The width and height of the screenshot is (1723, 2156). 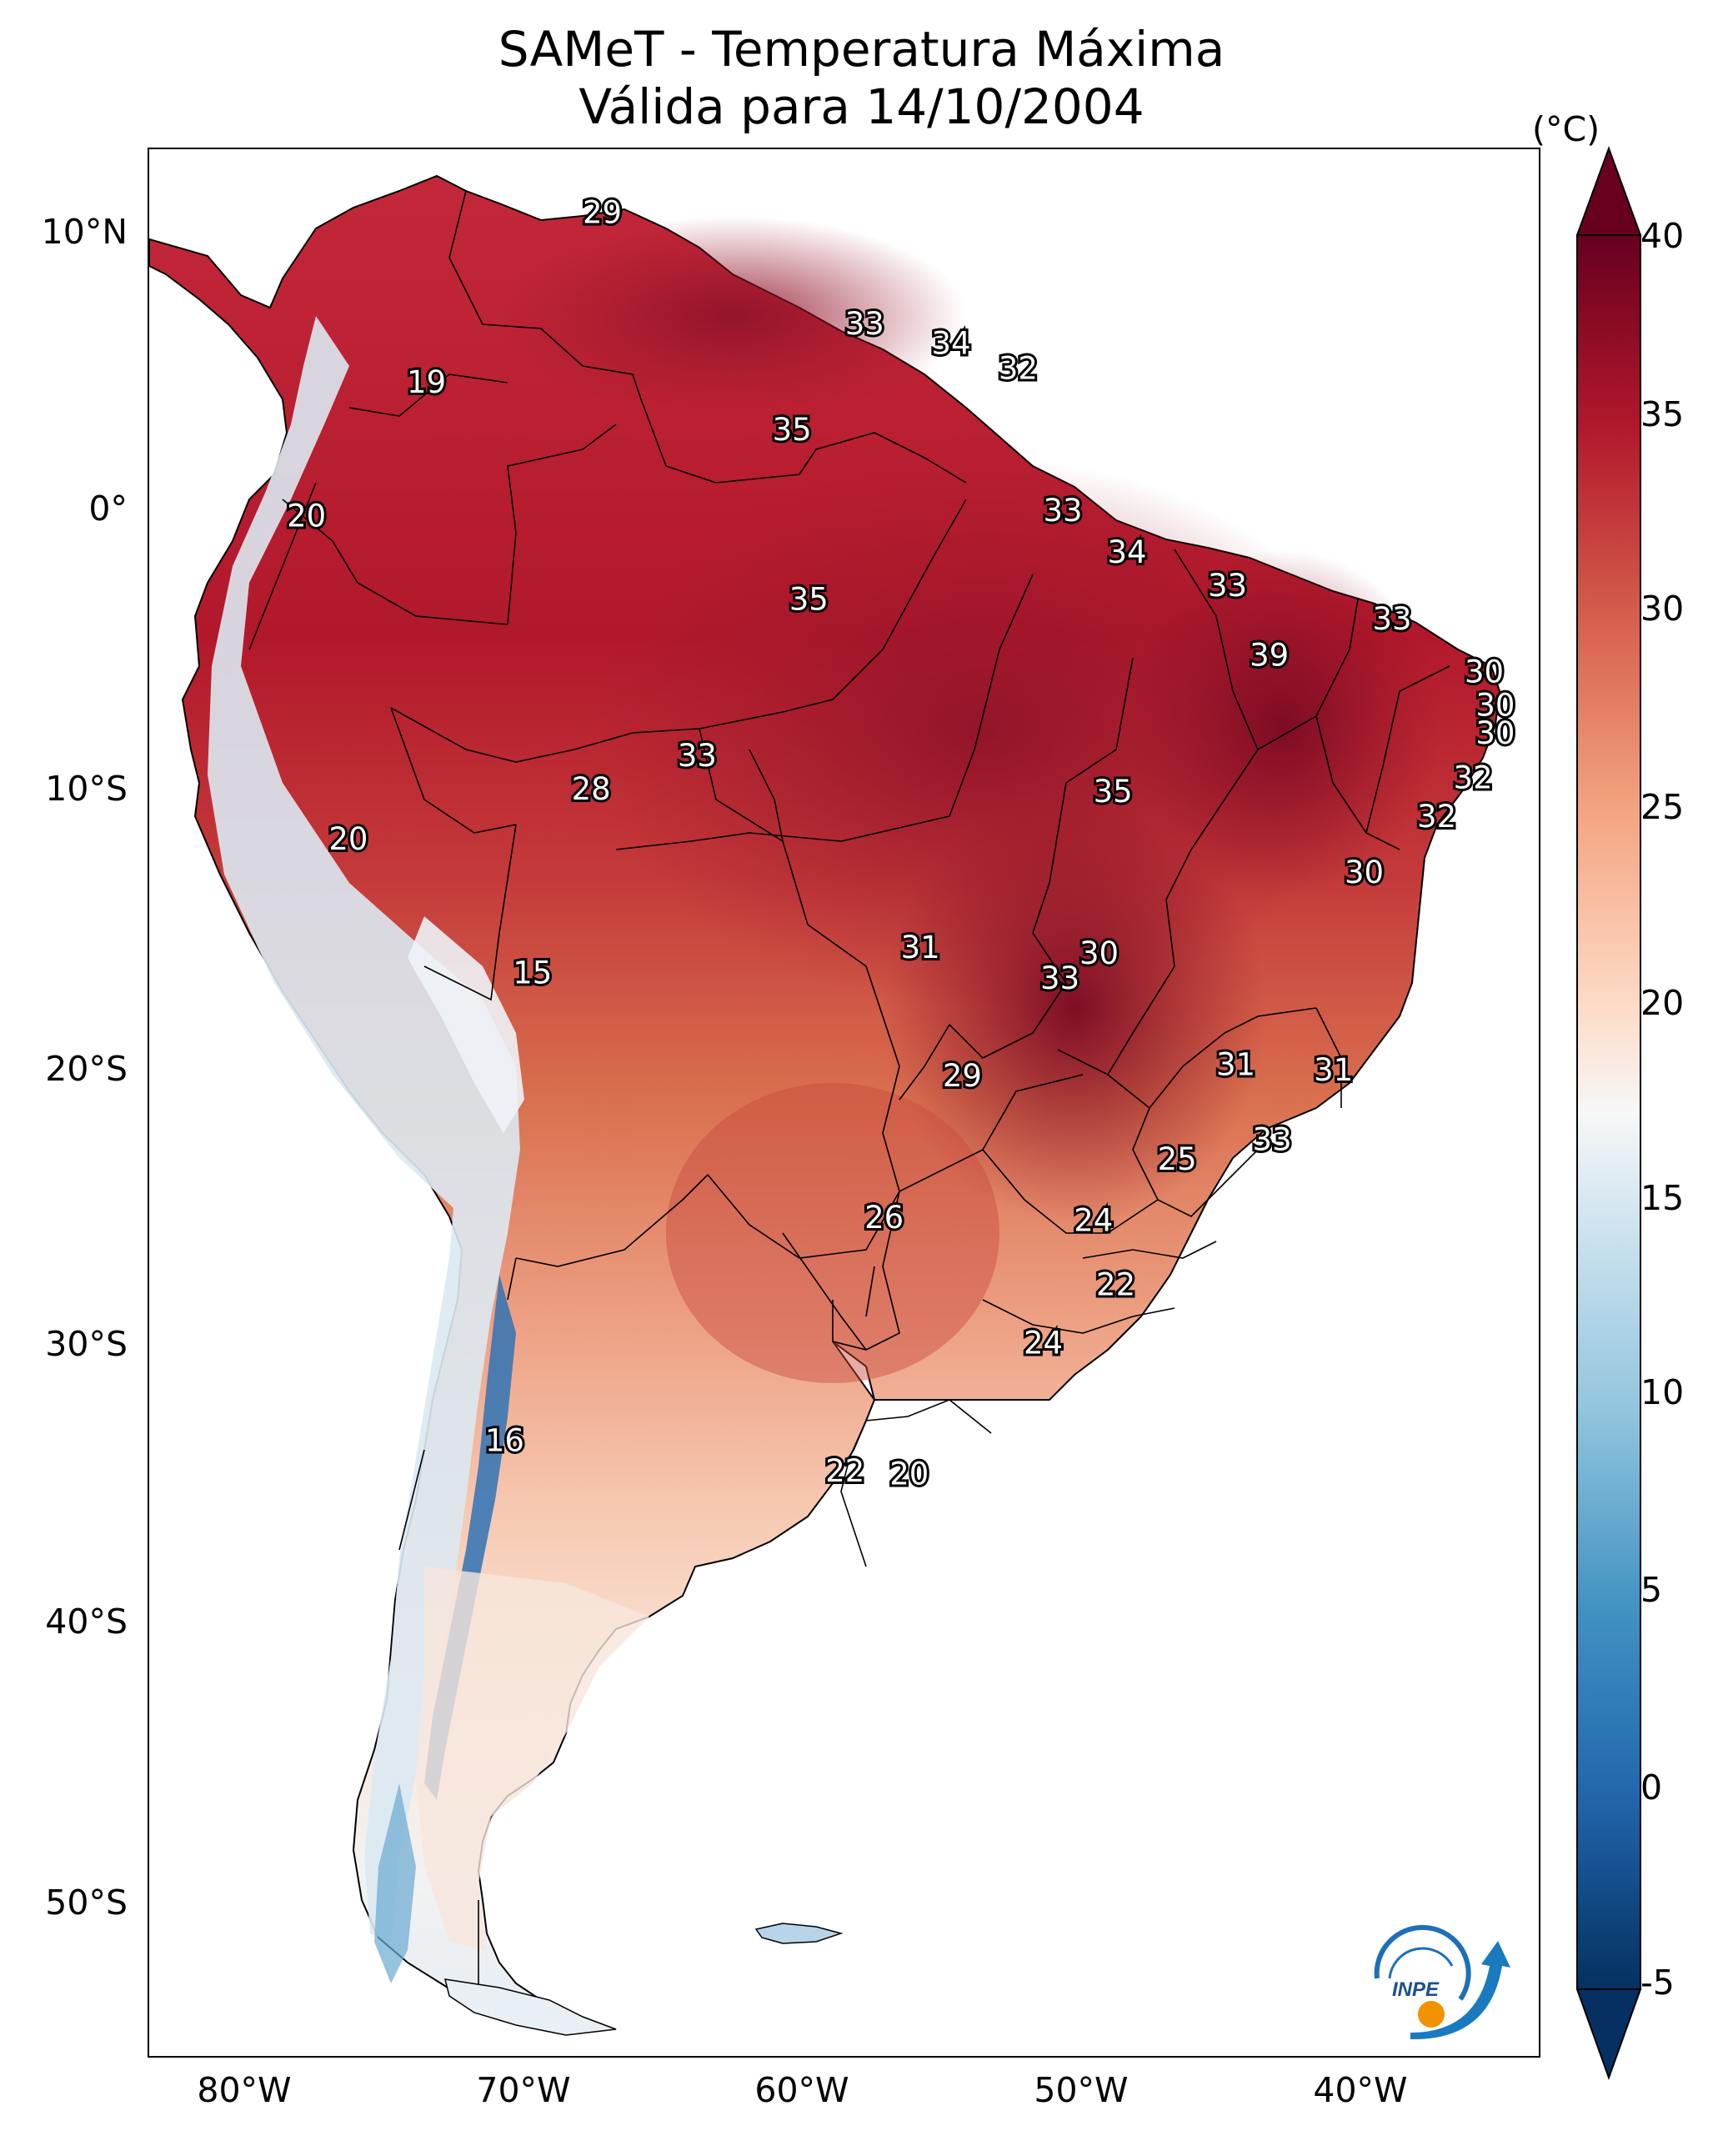 I want to click on temperature-value-label: 15, so click(x=533, y=973).